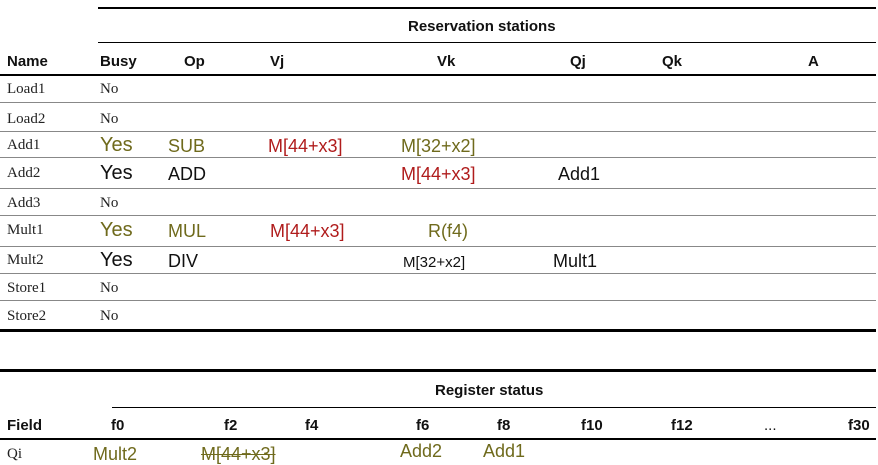 This screenshot has width=878, height=465. Describe the element at coordinates (187, 231) in the screenshot. I see `rs-row-op: MUL` at that location.